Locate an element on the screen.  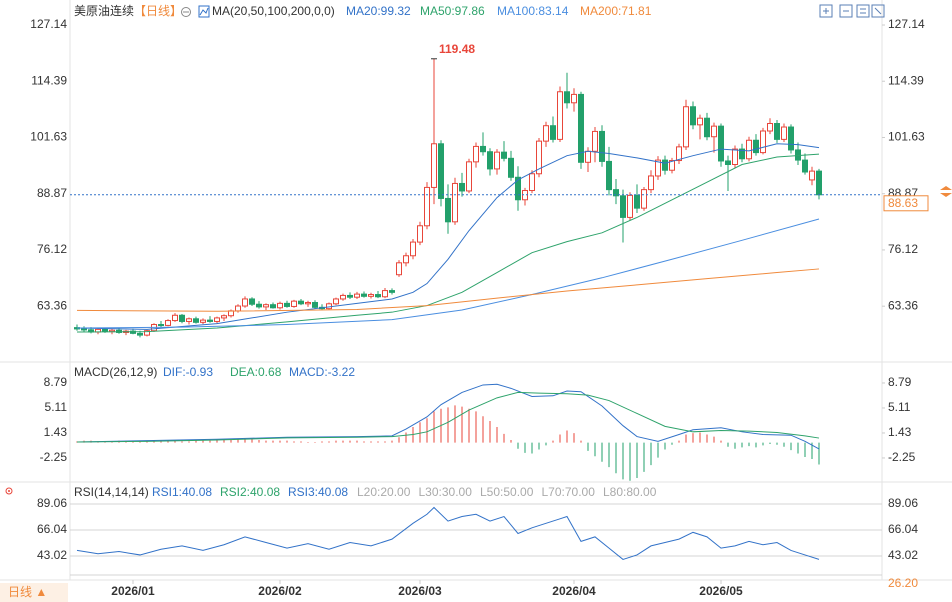
y-tick-label-left: 76.12 is located at coordinates (52, 249).